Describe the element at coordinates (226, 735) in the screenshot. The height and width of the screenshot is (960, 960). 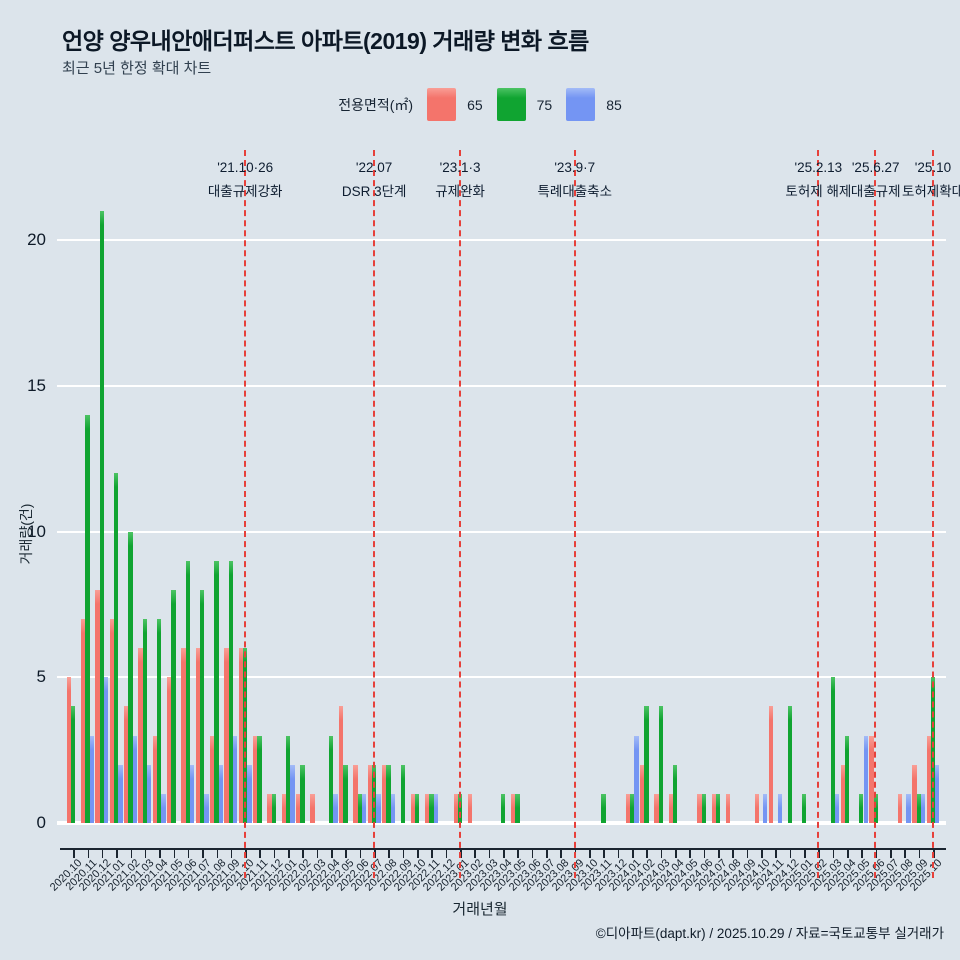
I see `bar-2021.09-65` at that location.